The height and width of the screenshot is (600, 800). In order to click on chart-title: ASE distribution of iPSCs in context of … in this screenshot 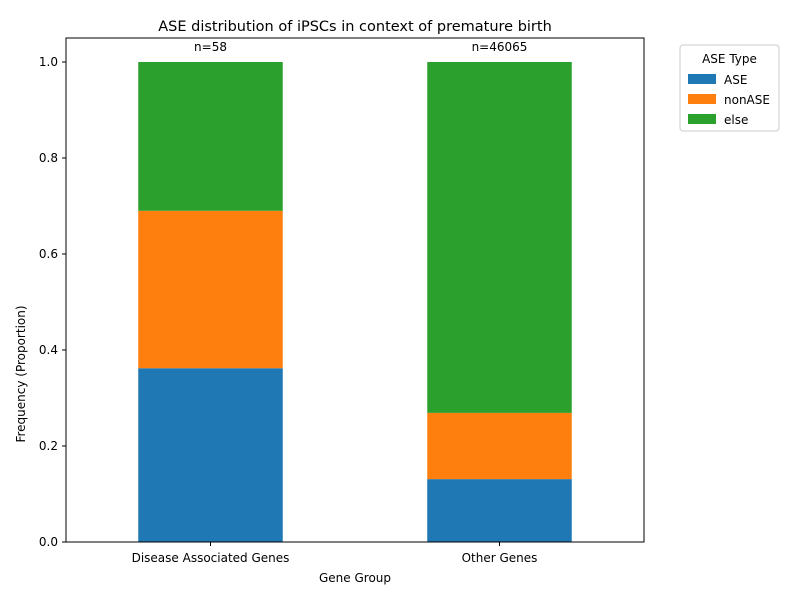, I will do `click(355, 27)`.